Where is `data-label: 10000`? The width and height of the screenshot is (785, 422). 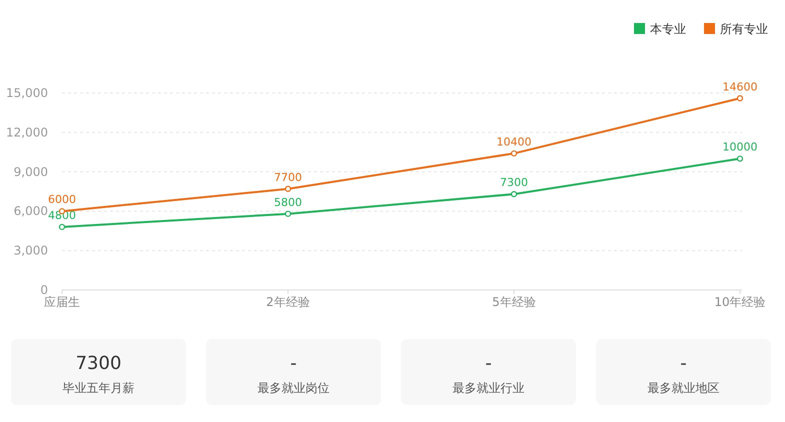 data-label: 10000 is located at coordinates (740, 147).